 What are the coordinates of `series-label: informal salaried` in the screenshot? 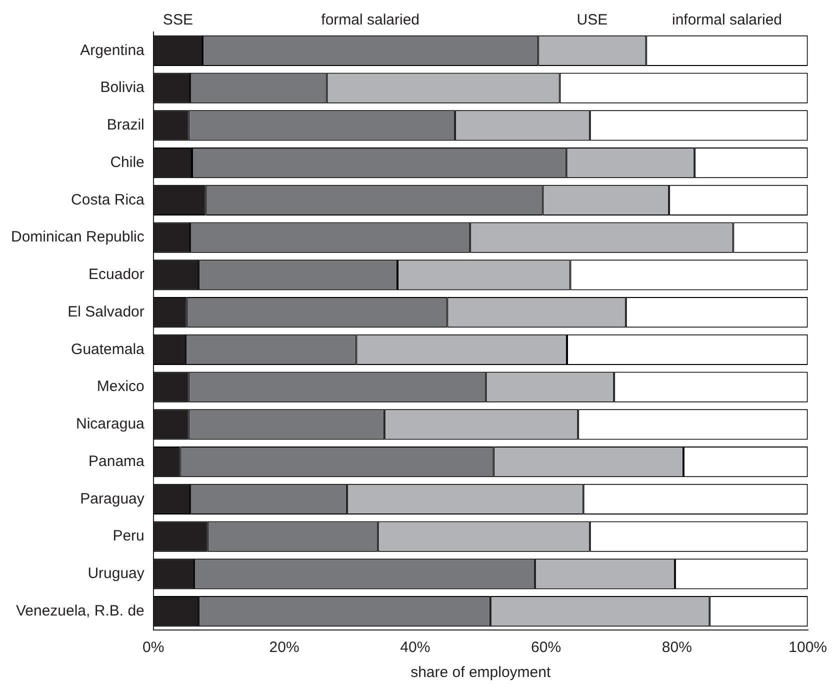 It's located at (727, 20).